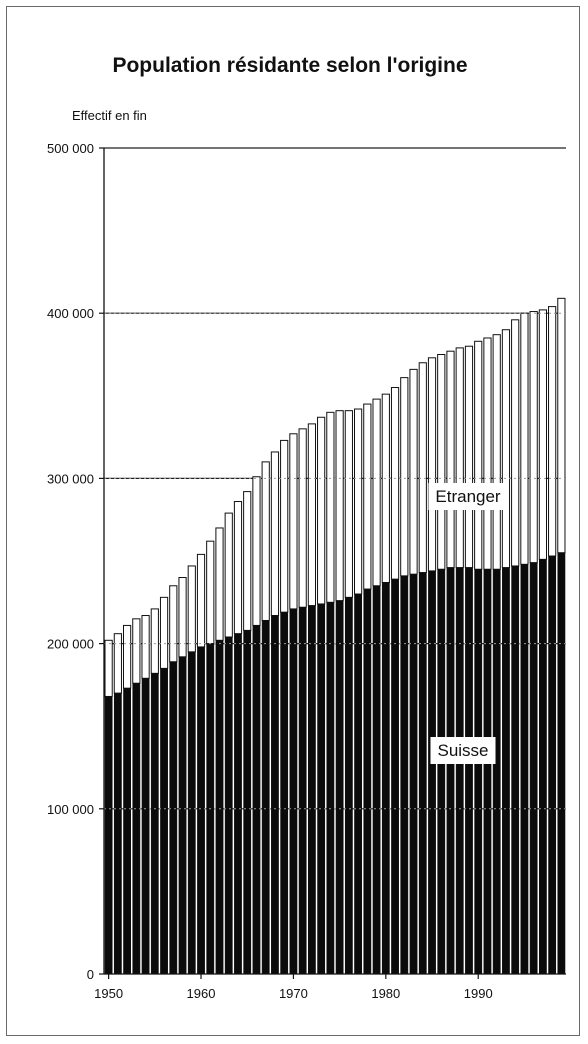  What do you see at coordinates (450, 459) in the screenshot?
I see `bar-etranger-1987` at bounding box center [450, 459].